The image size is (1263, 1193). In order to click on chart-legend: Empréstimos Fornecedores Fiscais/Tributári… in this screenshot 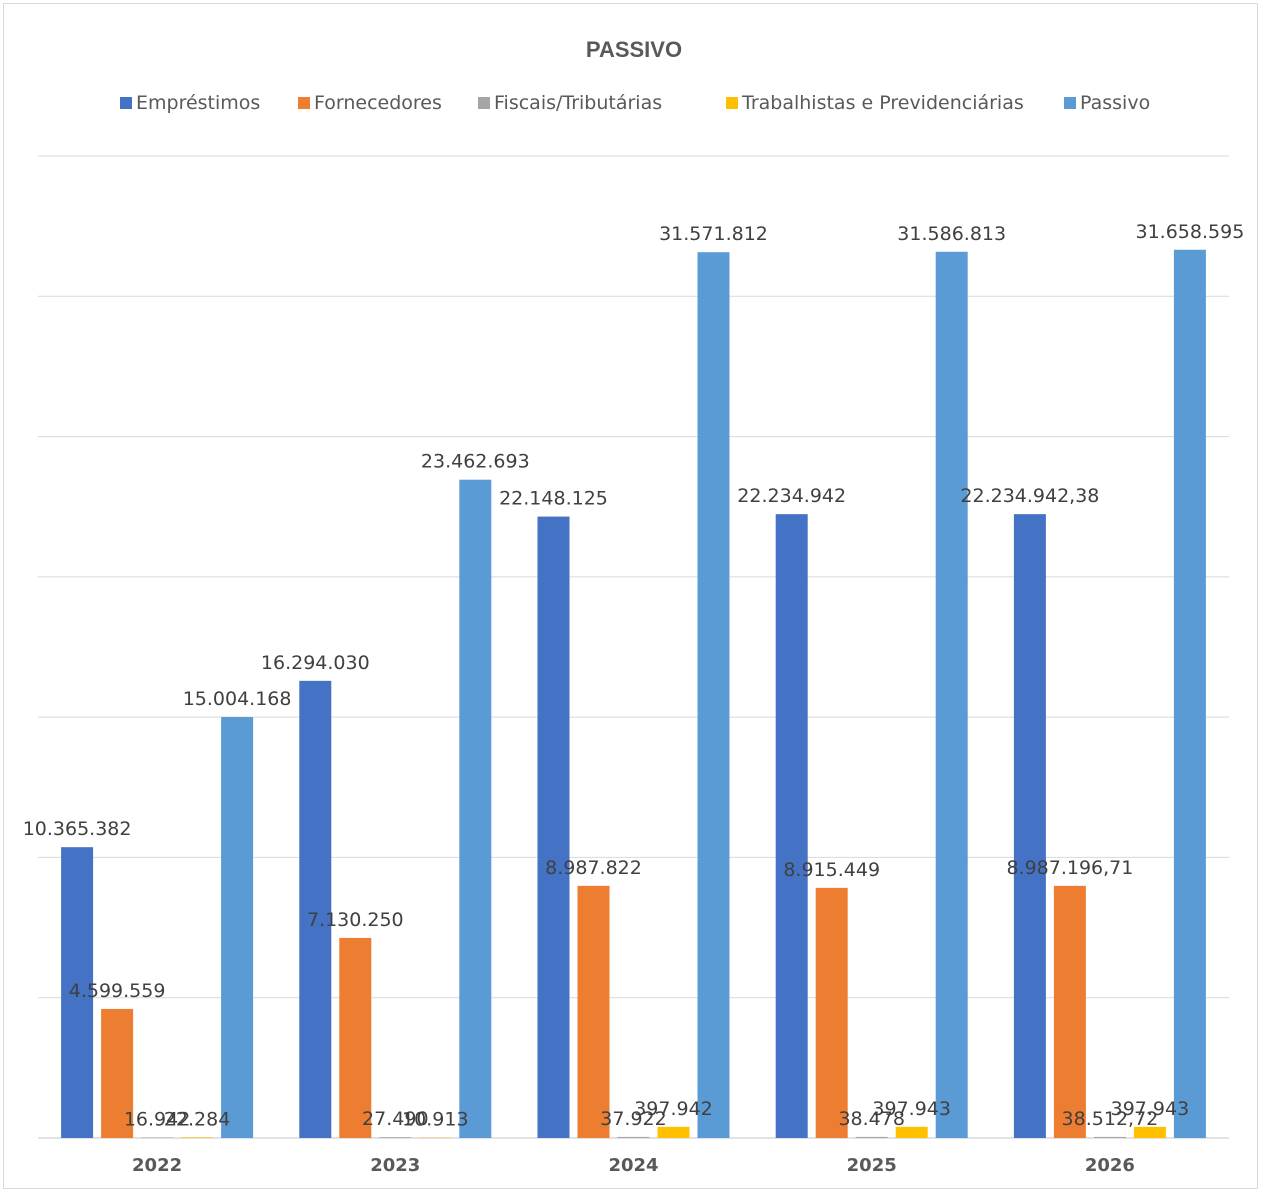, I will do `click(635, 103)`.